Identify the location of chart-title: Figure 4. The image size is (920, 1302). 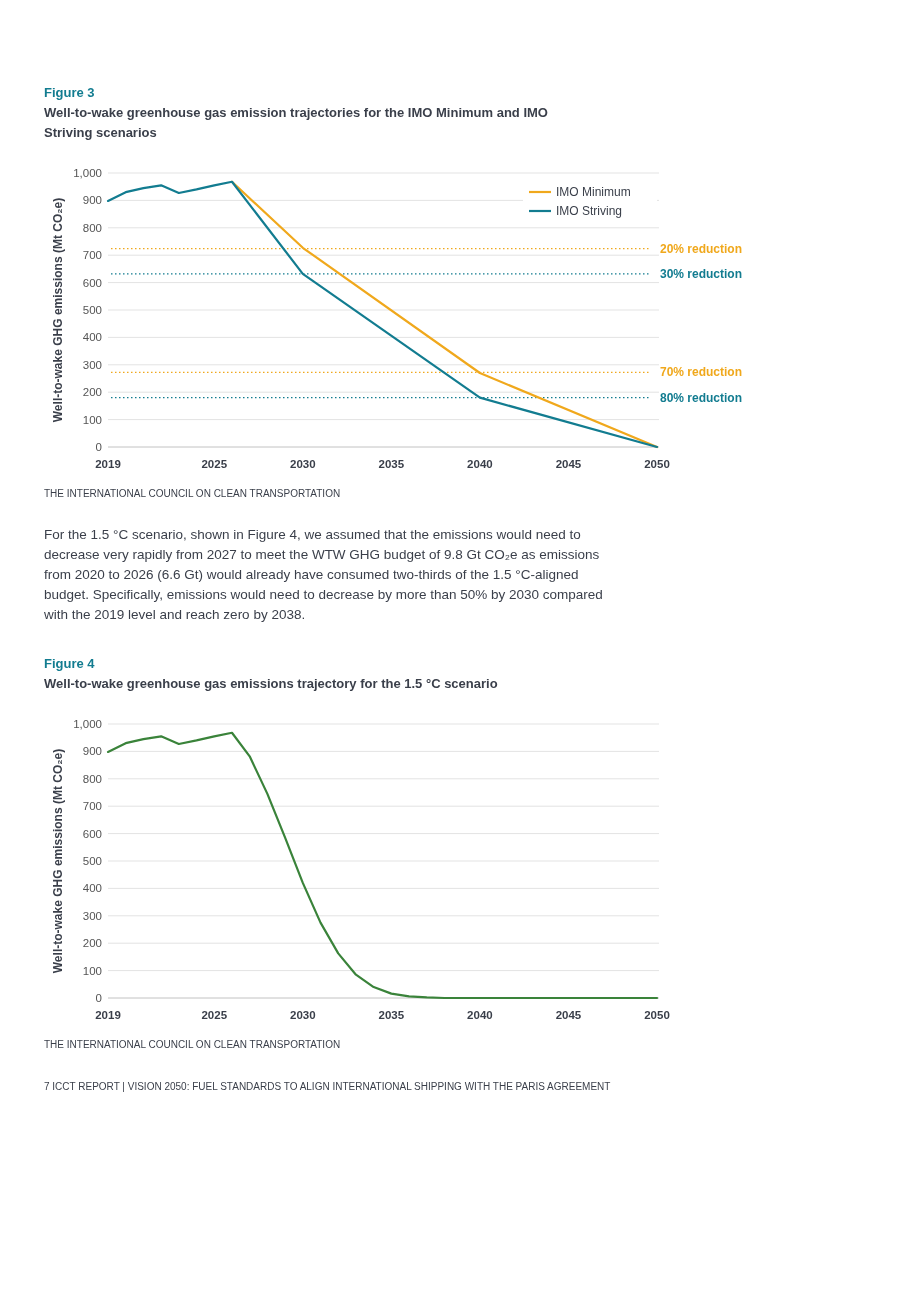
(70, 663).